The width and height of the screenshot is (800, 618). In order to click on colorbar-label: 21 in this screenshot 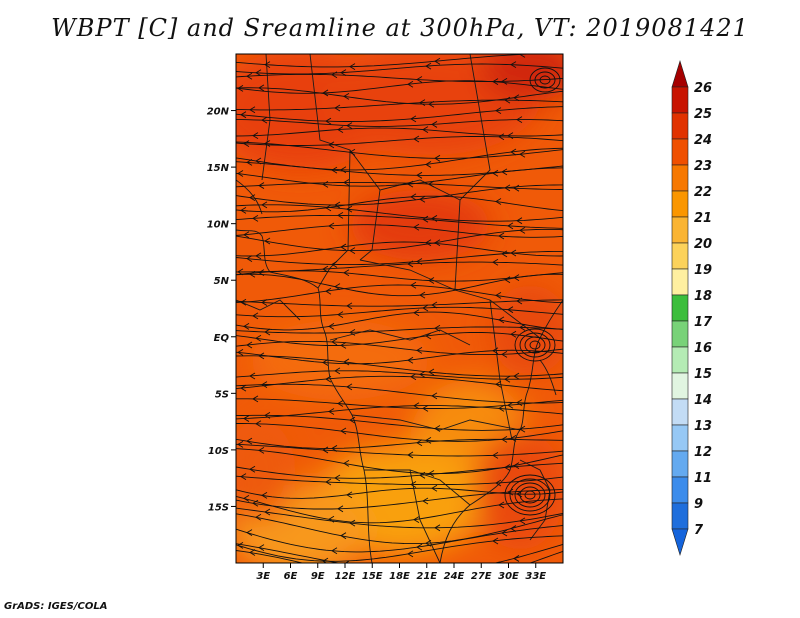, I will do `click(703, 218)`.